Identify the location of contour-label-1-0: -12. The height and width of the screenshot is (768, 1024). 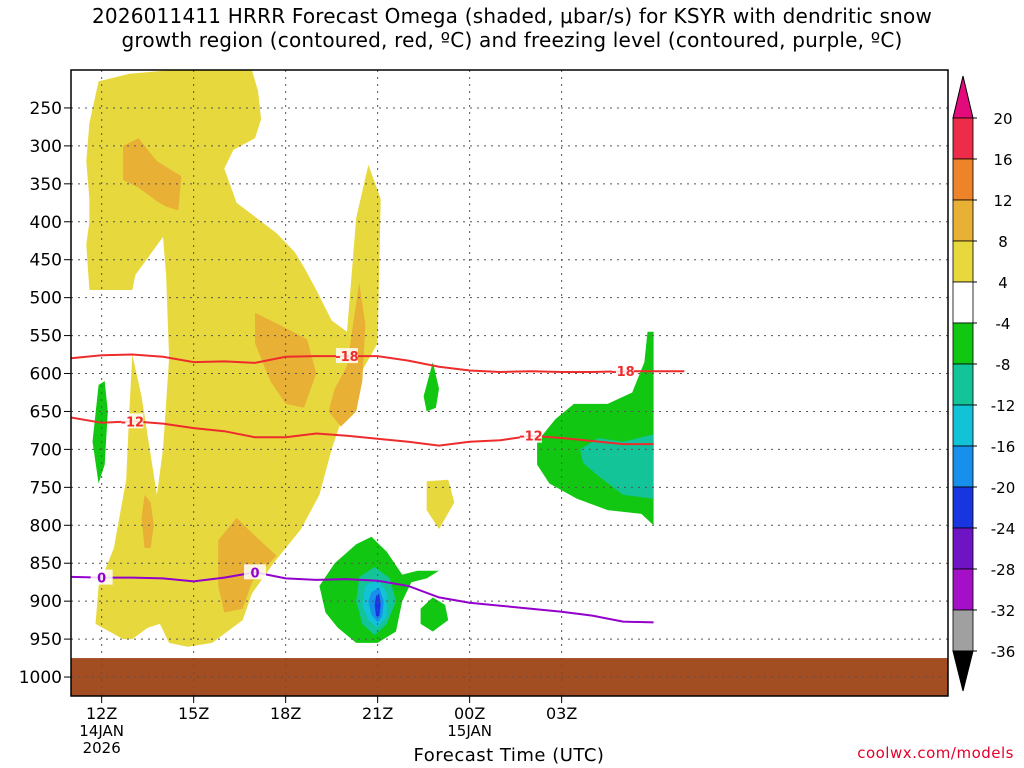
(133, 422).